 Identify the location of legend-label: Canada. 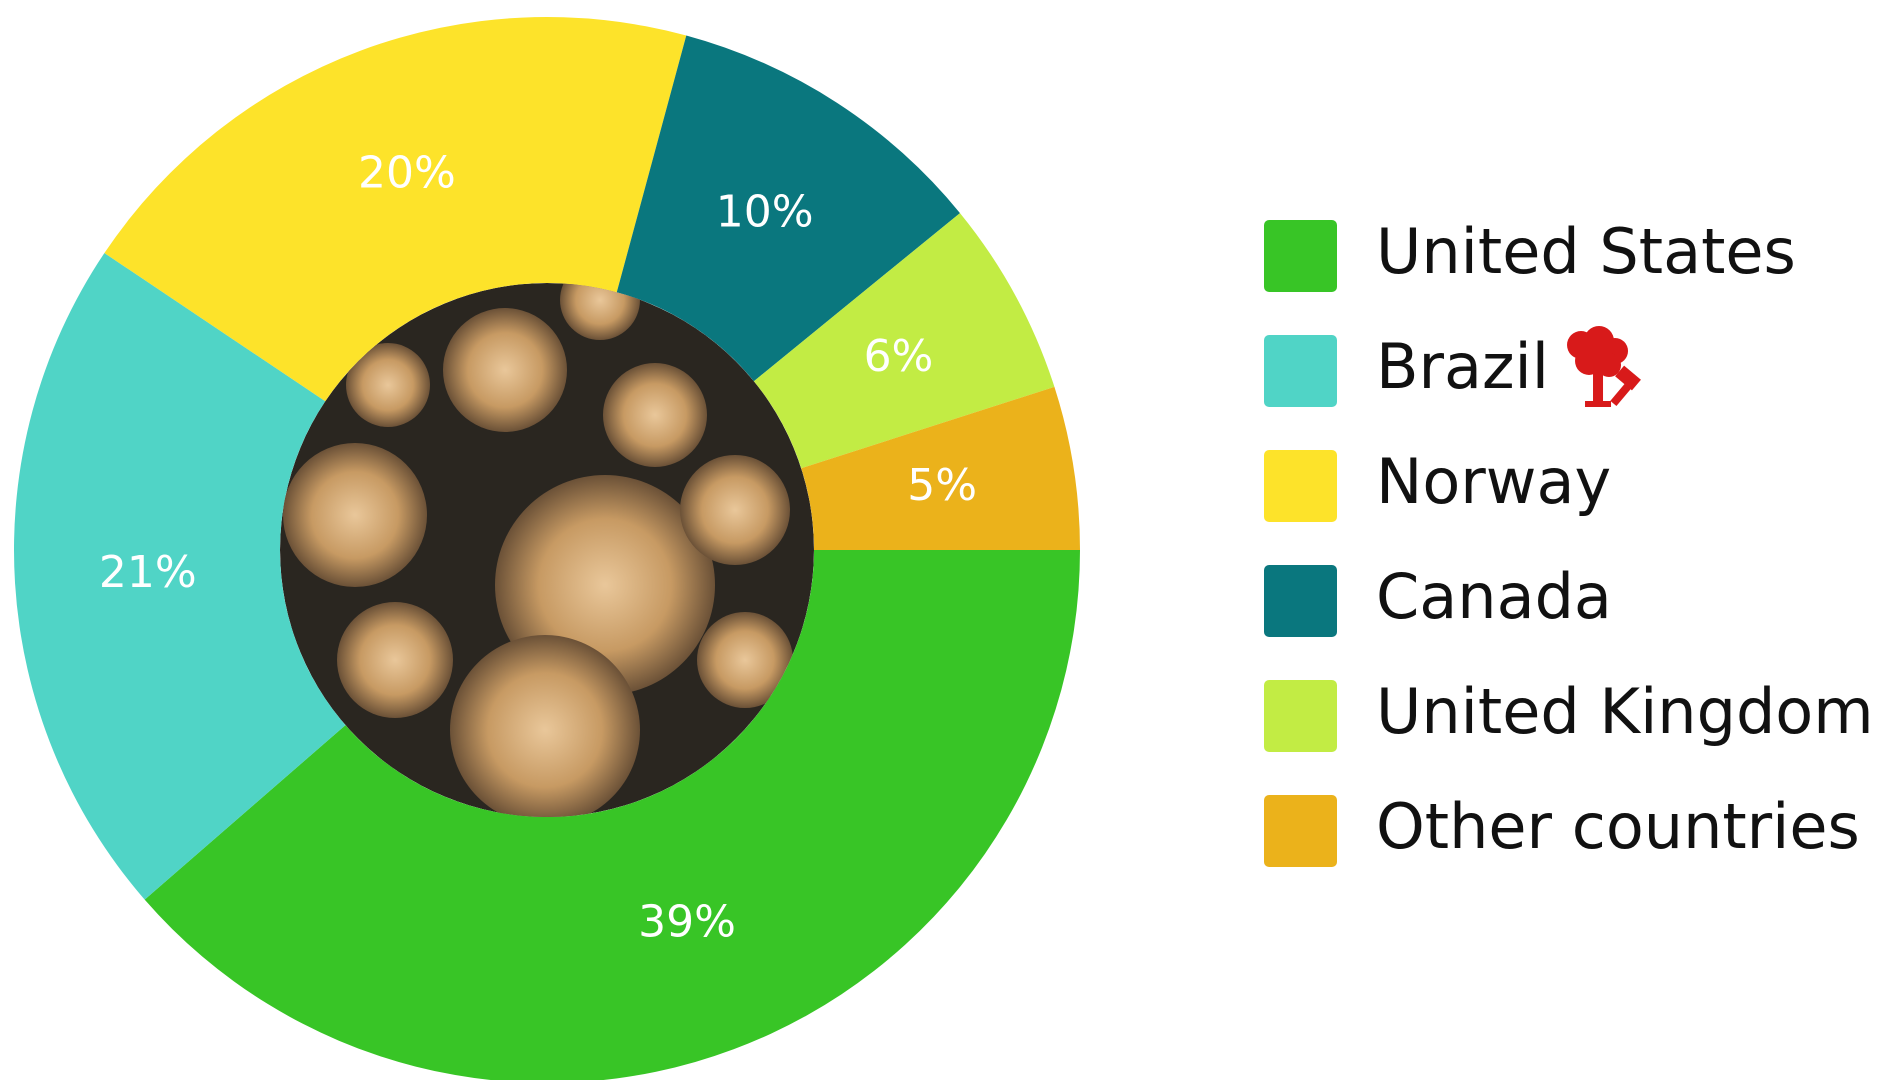
(1494, 596).